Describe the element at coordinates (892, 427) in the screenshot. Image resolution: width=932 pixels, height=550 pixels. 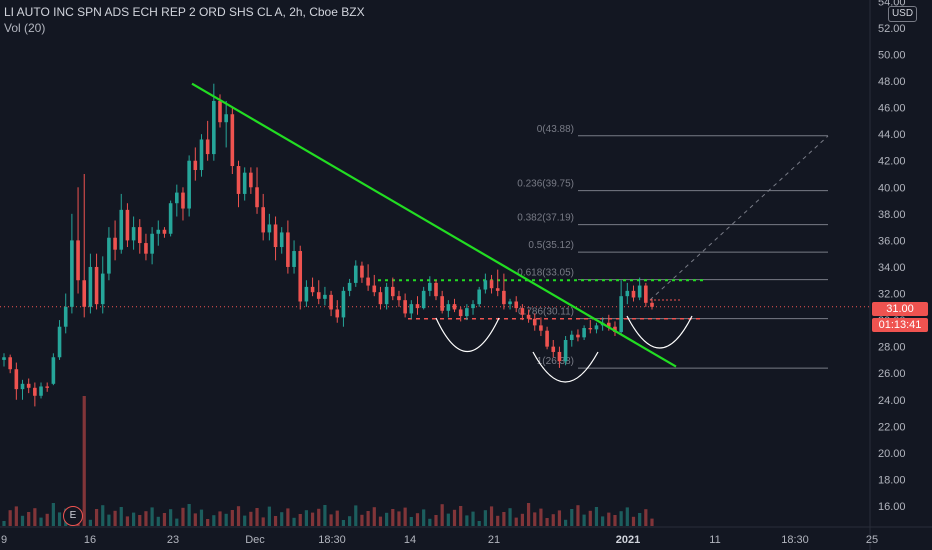
I see `y-tick-label: 22.00` at that location.